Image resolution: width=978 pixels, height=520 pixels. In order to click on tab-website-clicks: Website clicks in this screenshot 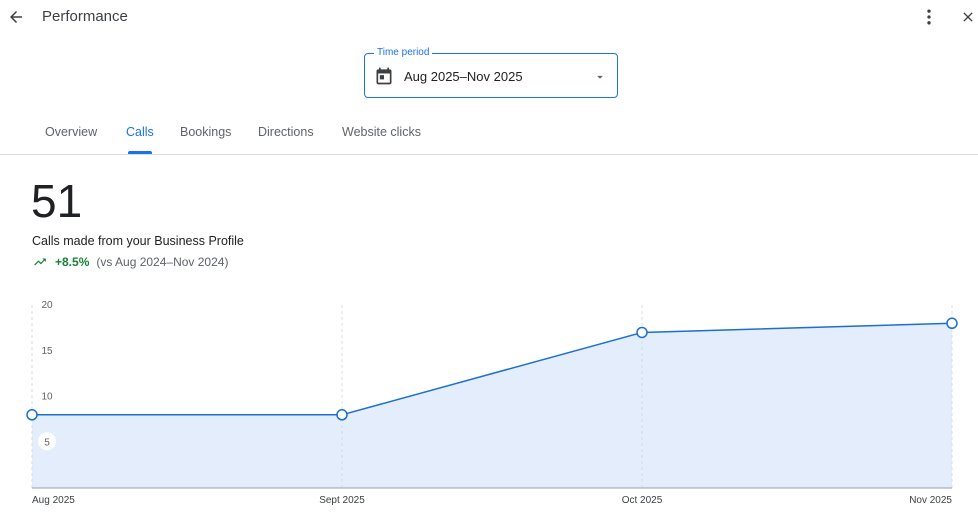, I will do `click(381, 132)`.